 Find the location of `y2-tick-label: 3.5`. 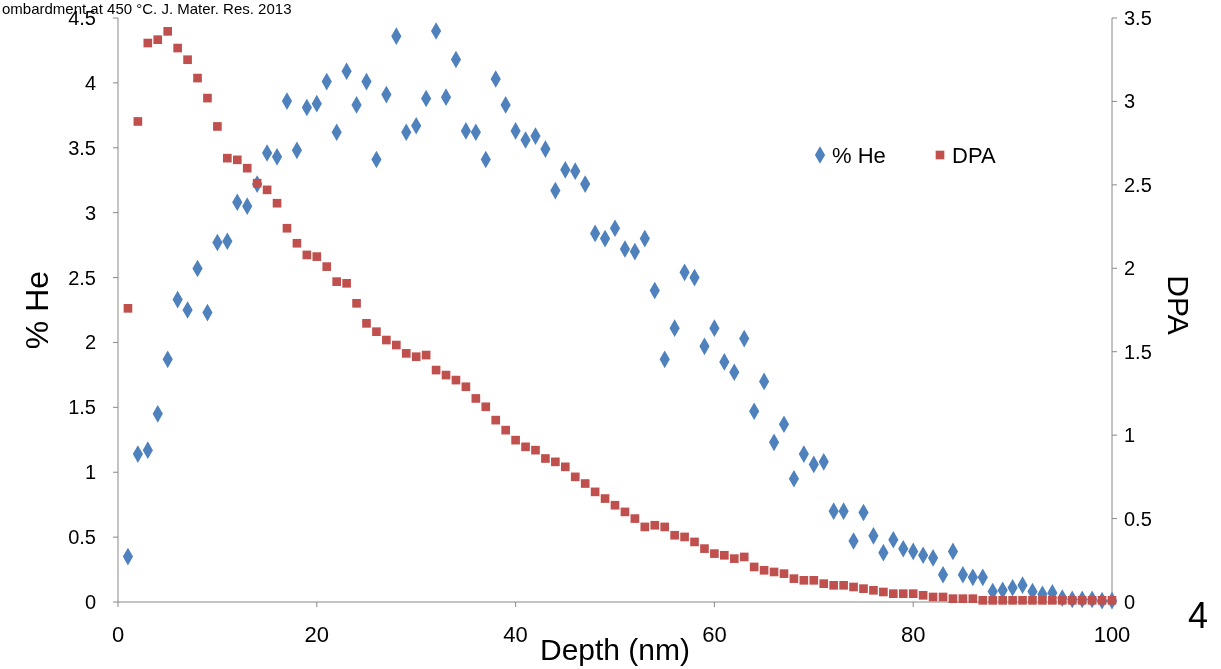

y2-tick-label: 3.5 is located at coordinates (1138, 18).